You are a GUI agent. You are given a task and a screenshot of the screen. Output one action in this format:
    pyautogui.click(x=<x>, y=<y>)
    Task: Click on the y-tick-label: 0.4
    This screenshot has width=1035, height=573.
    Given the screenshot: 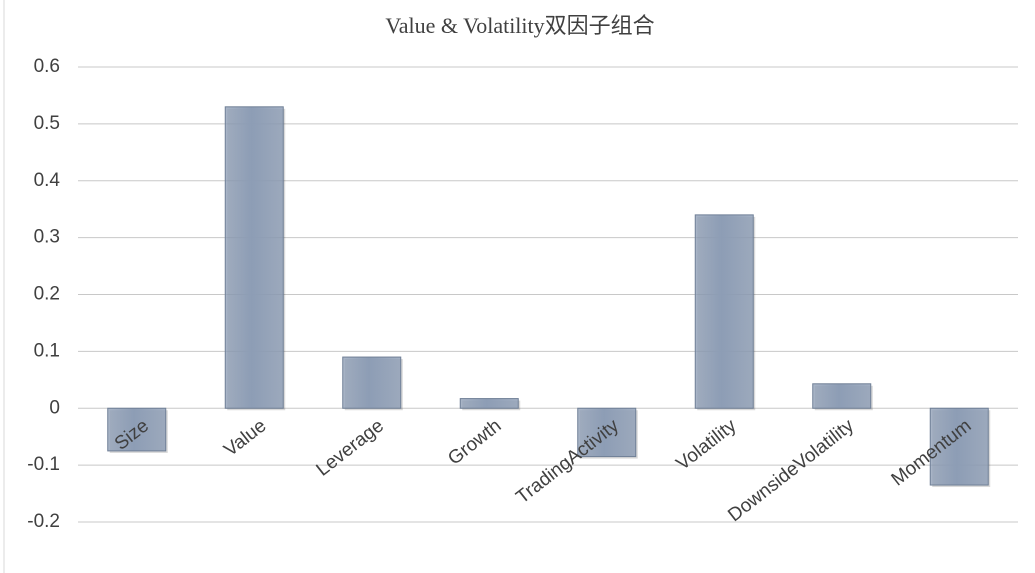 What is the action you would take?
    pyautogui.click(x=47, y=180)
    